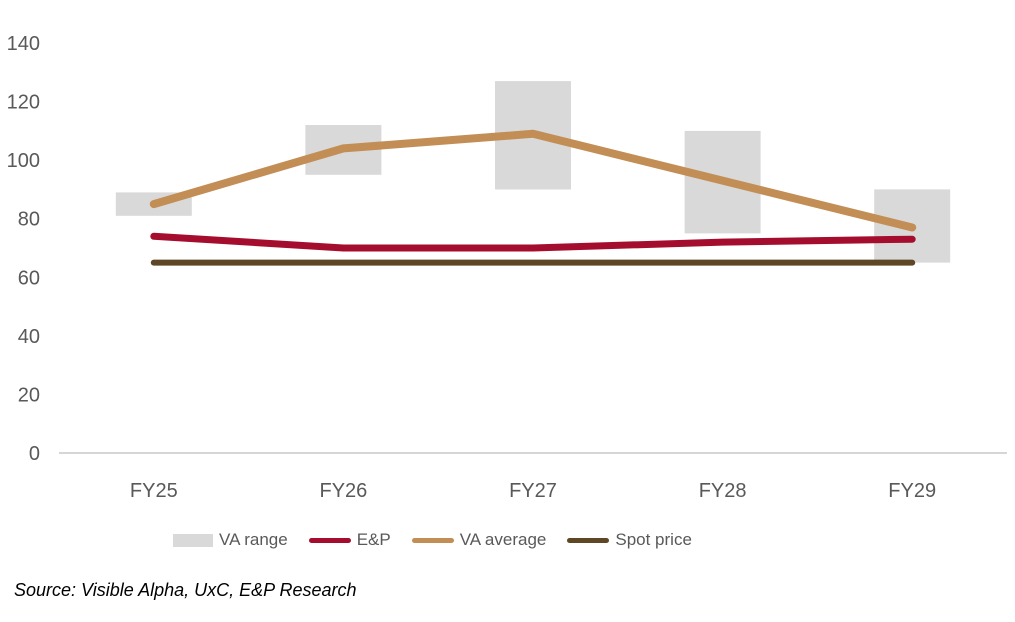 This screenshot has height=622, width=1015. I want to click on y-axis-tick: 0, so click(34, 454).